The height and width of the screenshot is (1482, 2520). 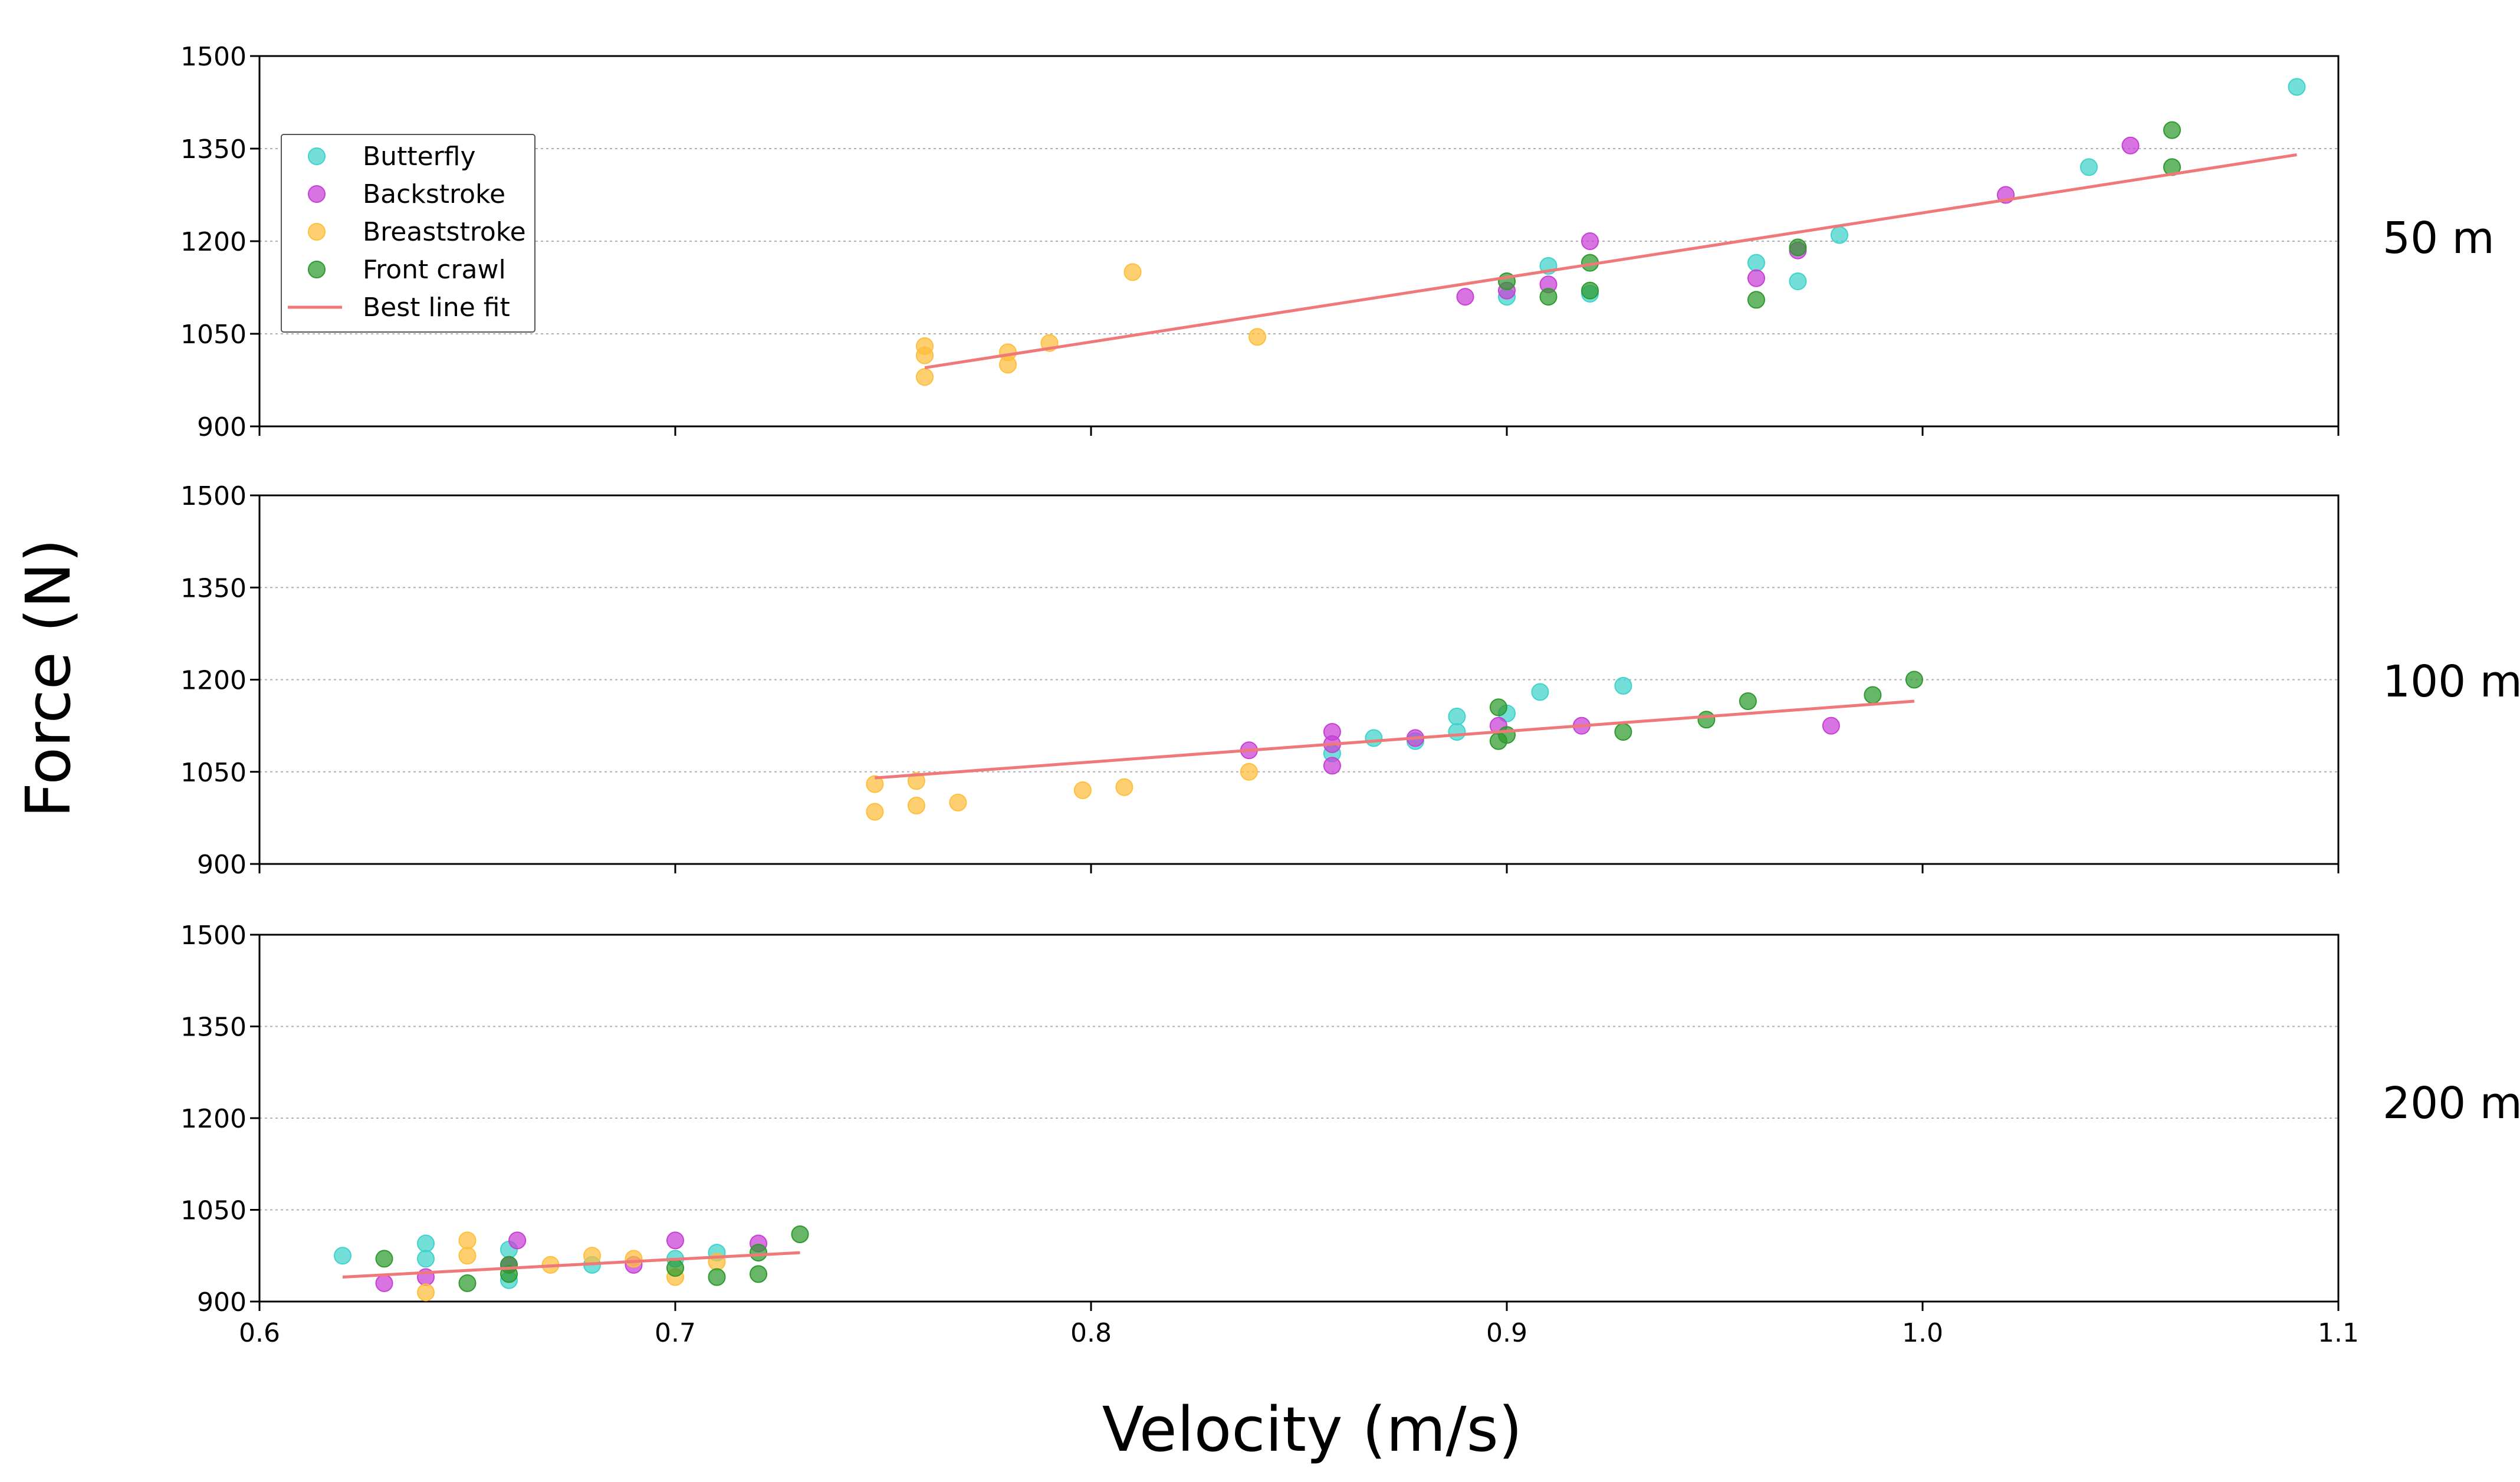 I want to click on legend-label-backstroke: Backstroke, so click(x=434, y=194).